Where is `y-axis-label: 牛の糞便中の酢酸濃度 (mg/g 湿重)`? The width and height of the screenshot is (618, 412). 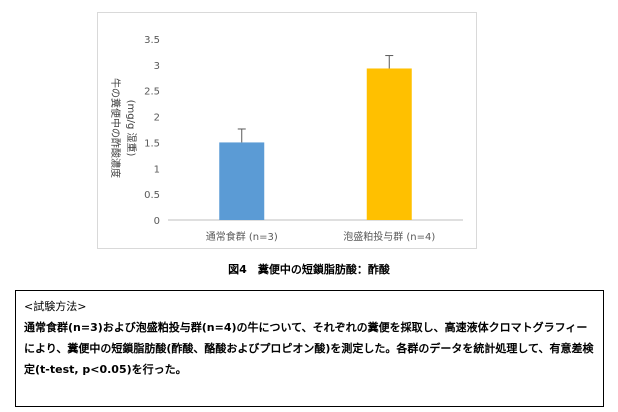
y-axis-label: 牛の糞便中の酢酸濃度 (mg/g 湿重) is located at coordinates (123, 128).